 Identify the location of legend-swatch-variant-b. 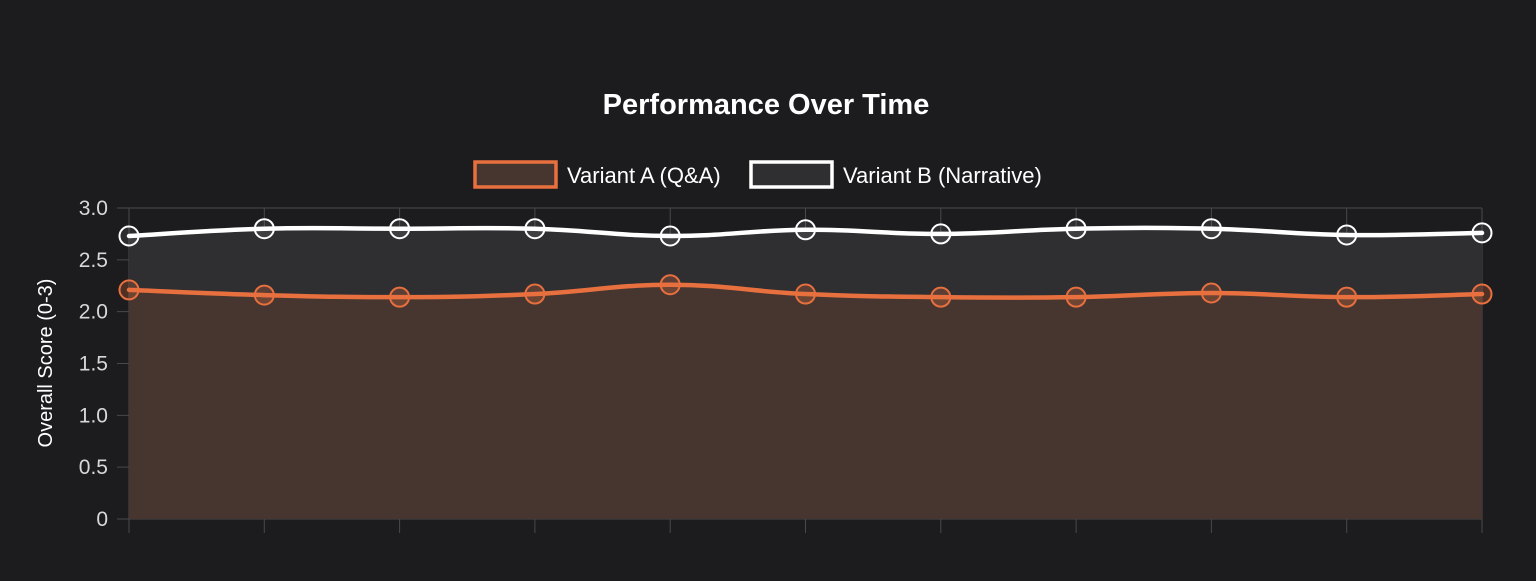
(791, 174).